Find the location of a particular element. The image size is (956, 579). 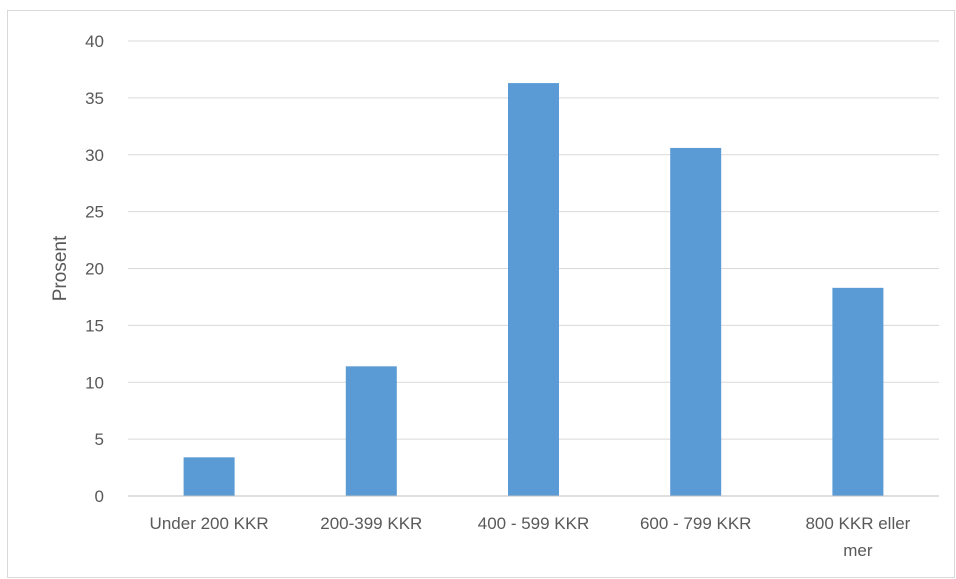

y-tick-label: 40 is located at coordinates (94, 41).